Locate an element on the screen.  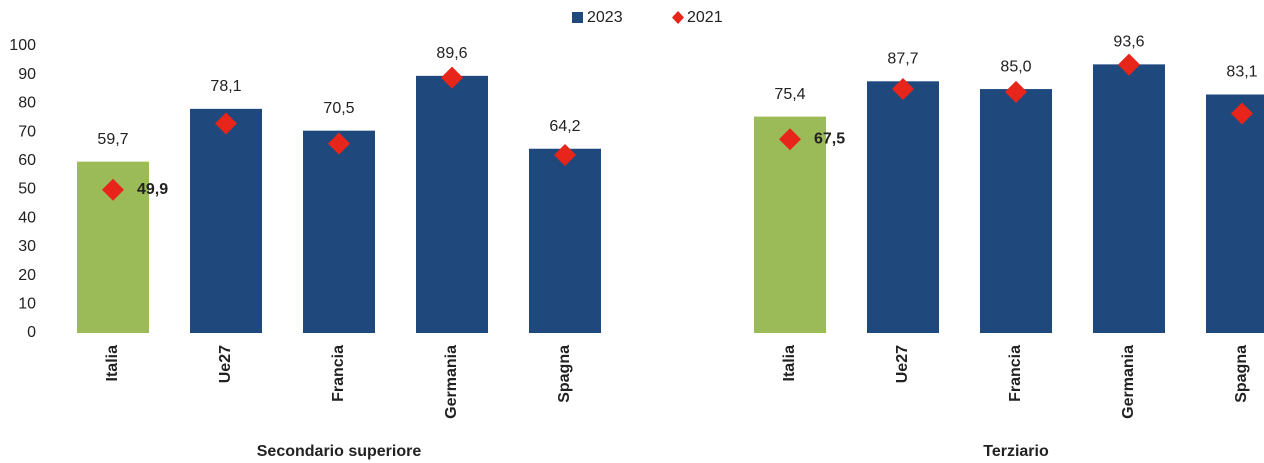
y-tick-label: 70 is located at coordinates (27, 131).